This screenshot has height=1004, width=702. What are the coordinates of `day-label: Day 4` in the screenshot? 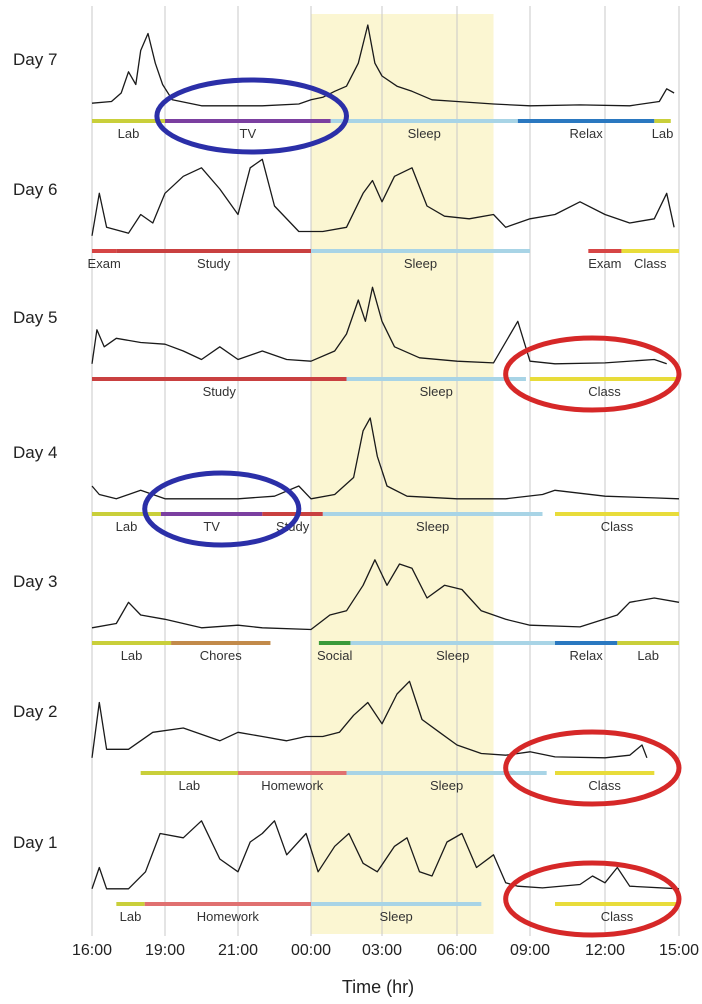 It's located at (35, 452).